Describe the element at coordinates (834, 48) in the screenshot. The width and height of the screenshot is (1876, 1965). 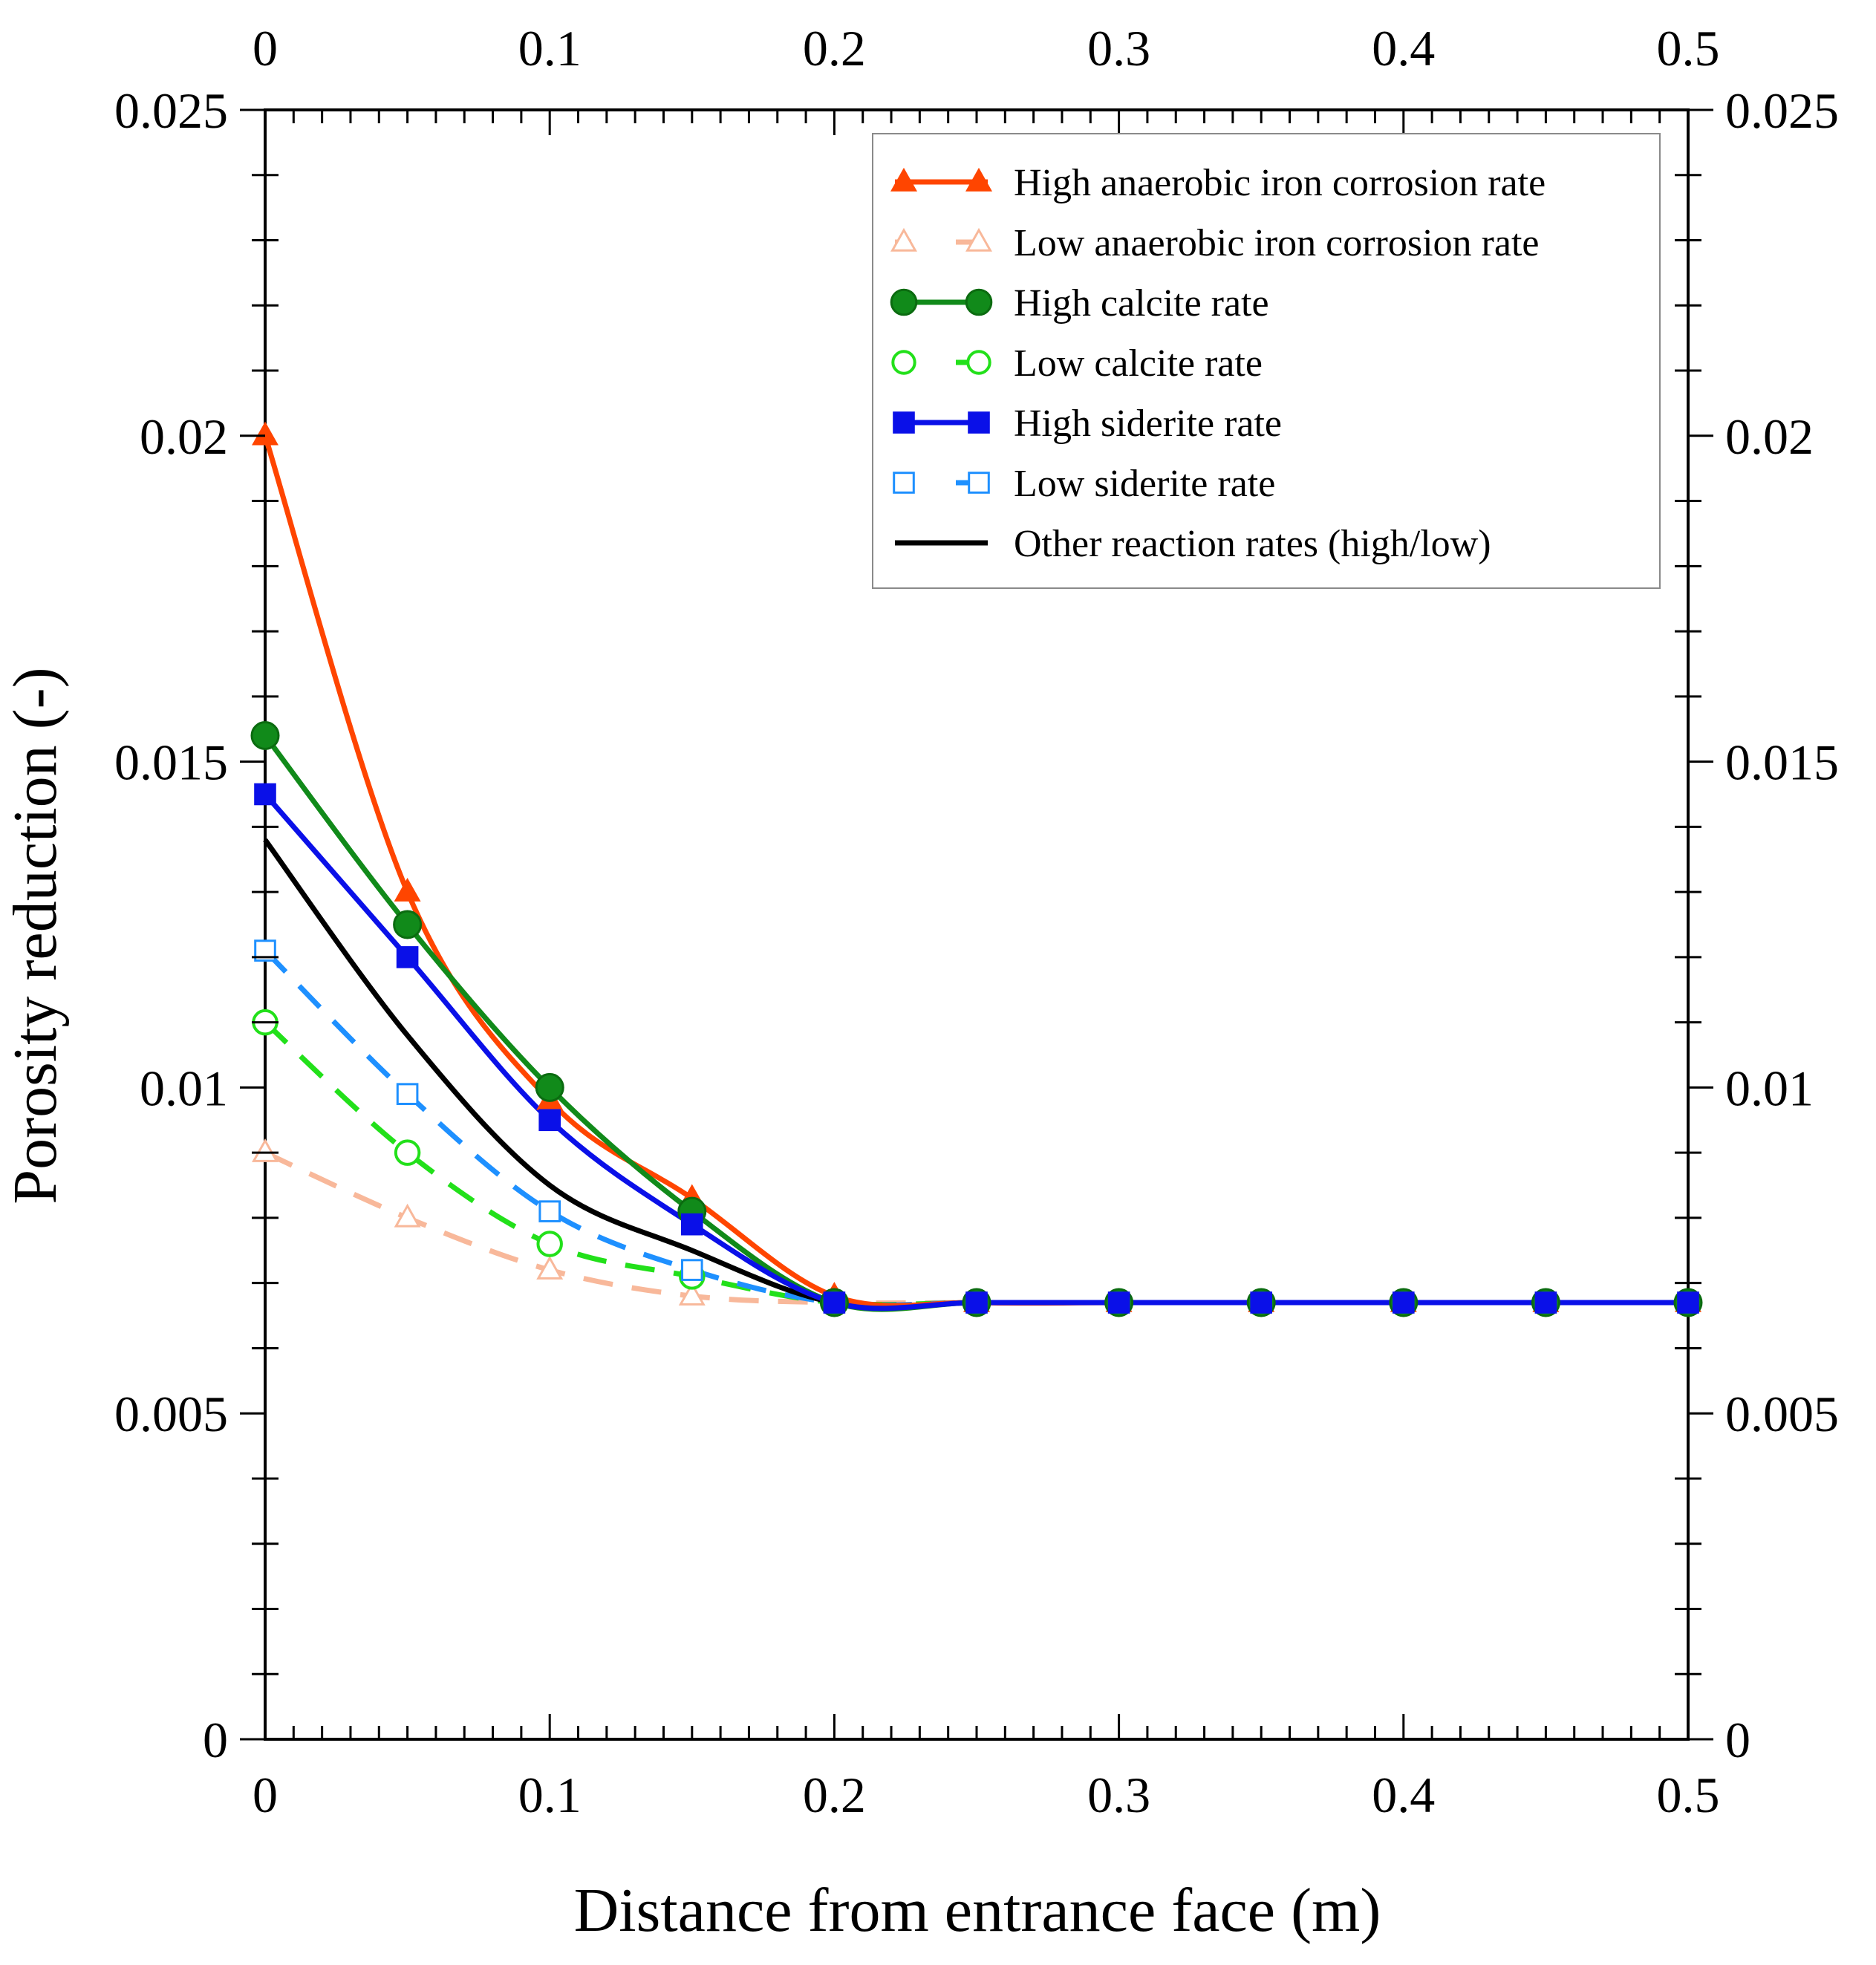
I see `x-tick-label-top: 0.2` at that location.